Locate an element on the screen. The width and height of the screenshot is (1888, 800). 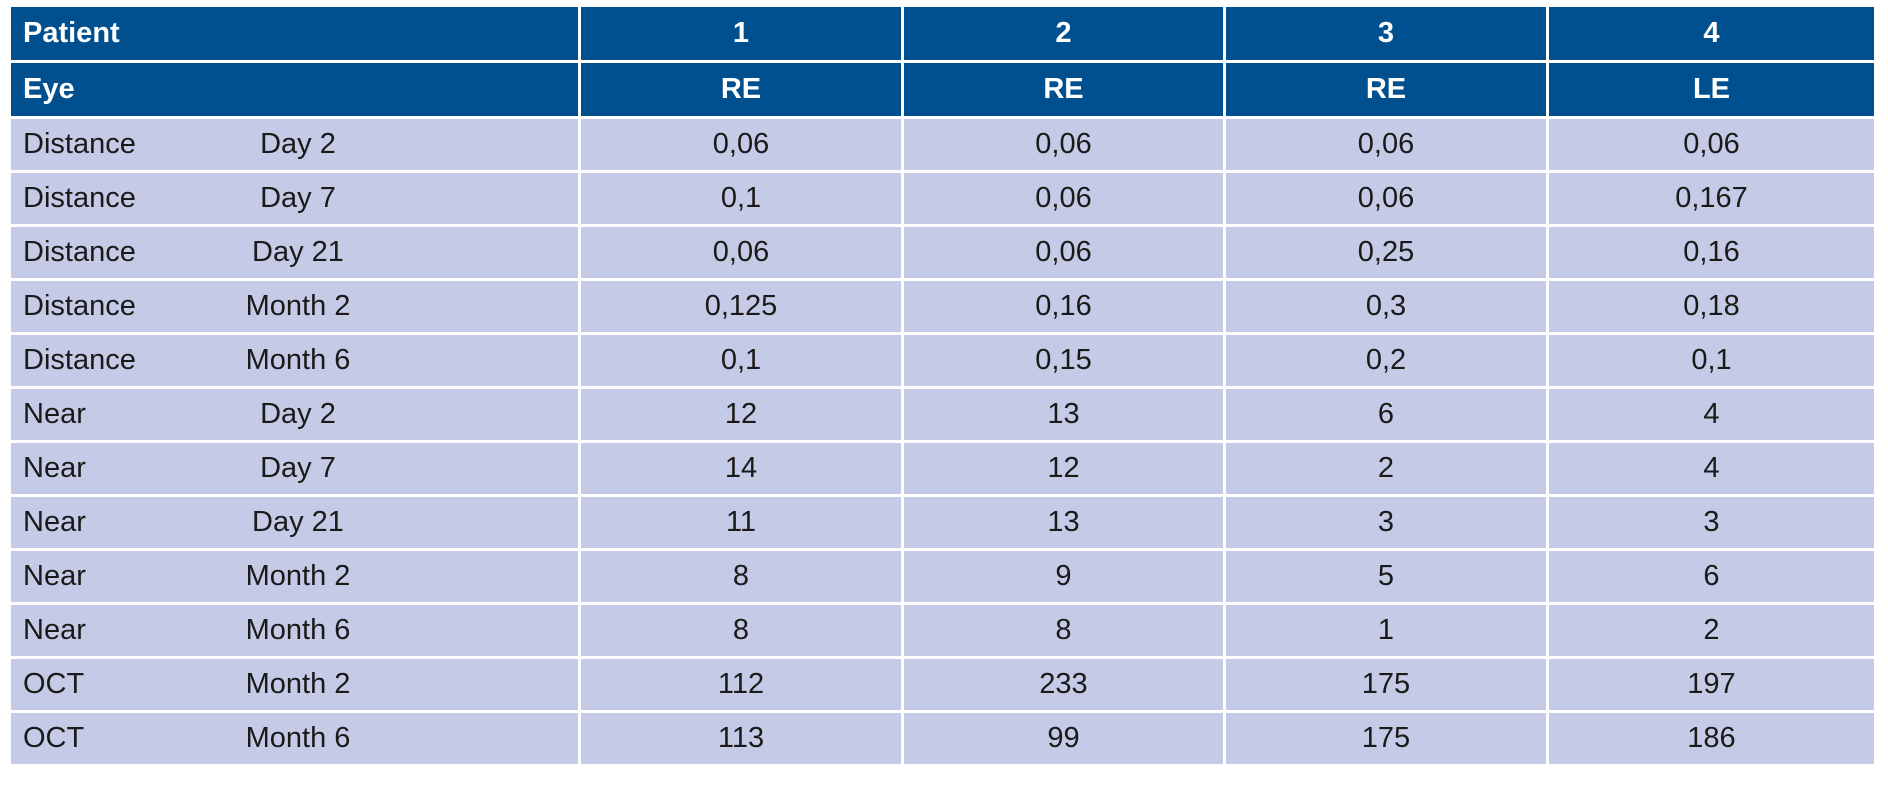
value-cell-patient-3: 1 is located at coordinates (1386, 630).